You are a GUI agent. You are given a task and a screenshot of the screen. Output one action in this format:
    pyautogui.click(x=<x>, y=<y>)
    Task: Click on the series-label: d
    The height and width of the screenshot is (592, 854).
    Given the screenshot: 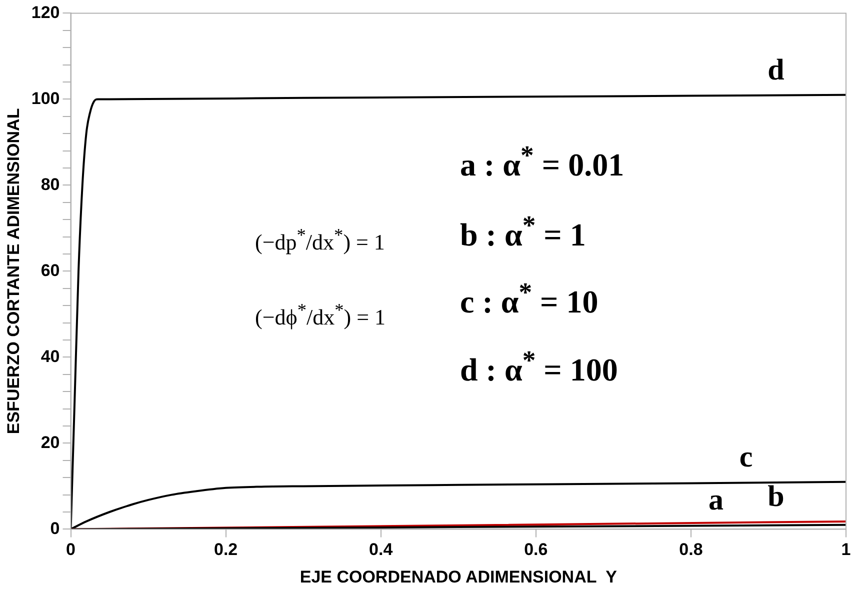 What is the action you would take?
    pyautogui.click(x=776, y=70)
    